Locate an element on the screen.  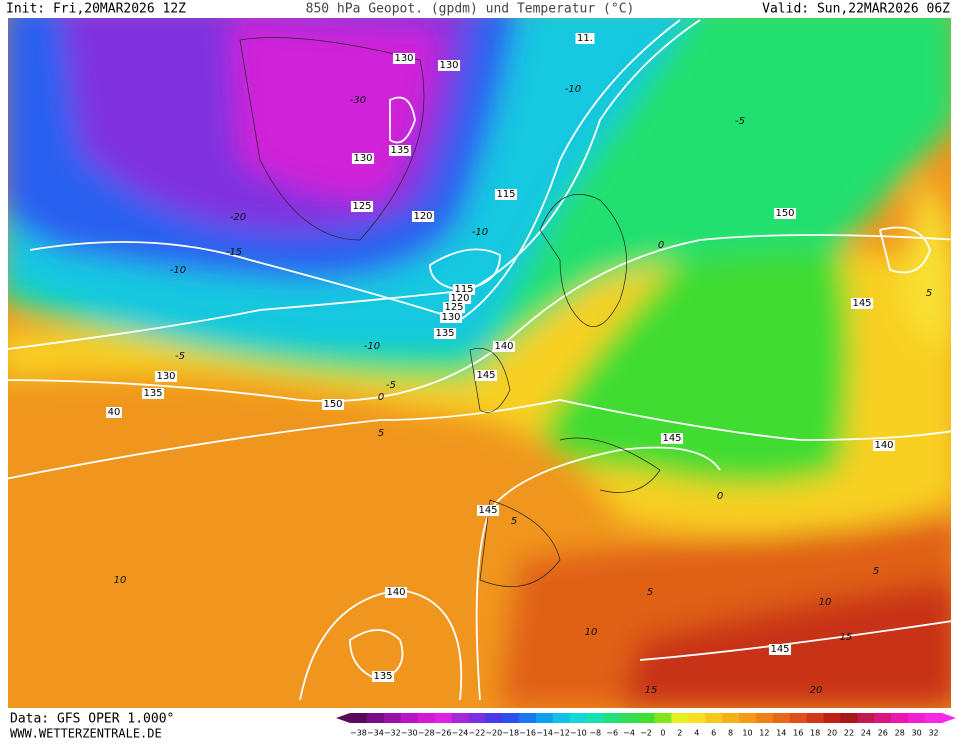
colorbar-tick-label: 30 is located at coordinates (917, 733).